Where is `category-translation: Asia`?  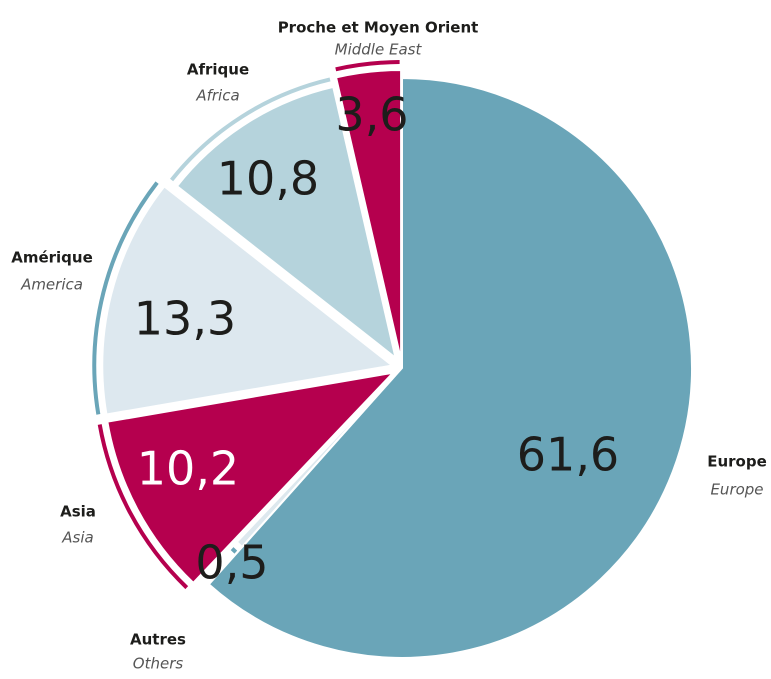 category-translation: Asia is located at coordinates (77, 538).